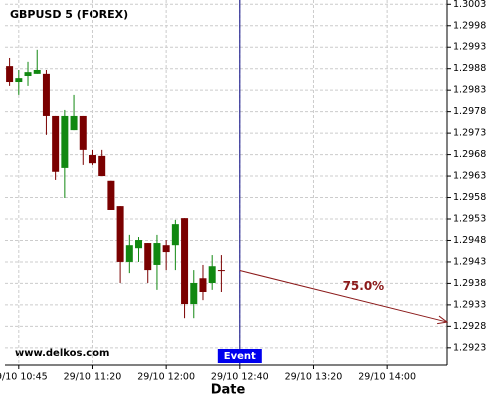 This screenshot has height=400, width=500. What do you see at coordinates (469, 176) in the screenshot?
I see `y-tick-label: 1.2963` at bounding box center [469, 176].